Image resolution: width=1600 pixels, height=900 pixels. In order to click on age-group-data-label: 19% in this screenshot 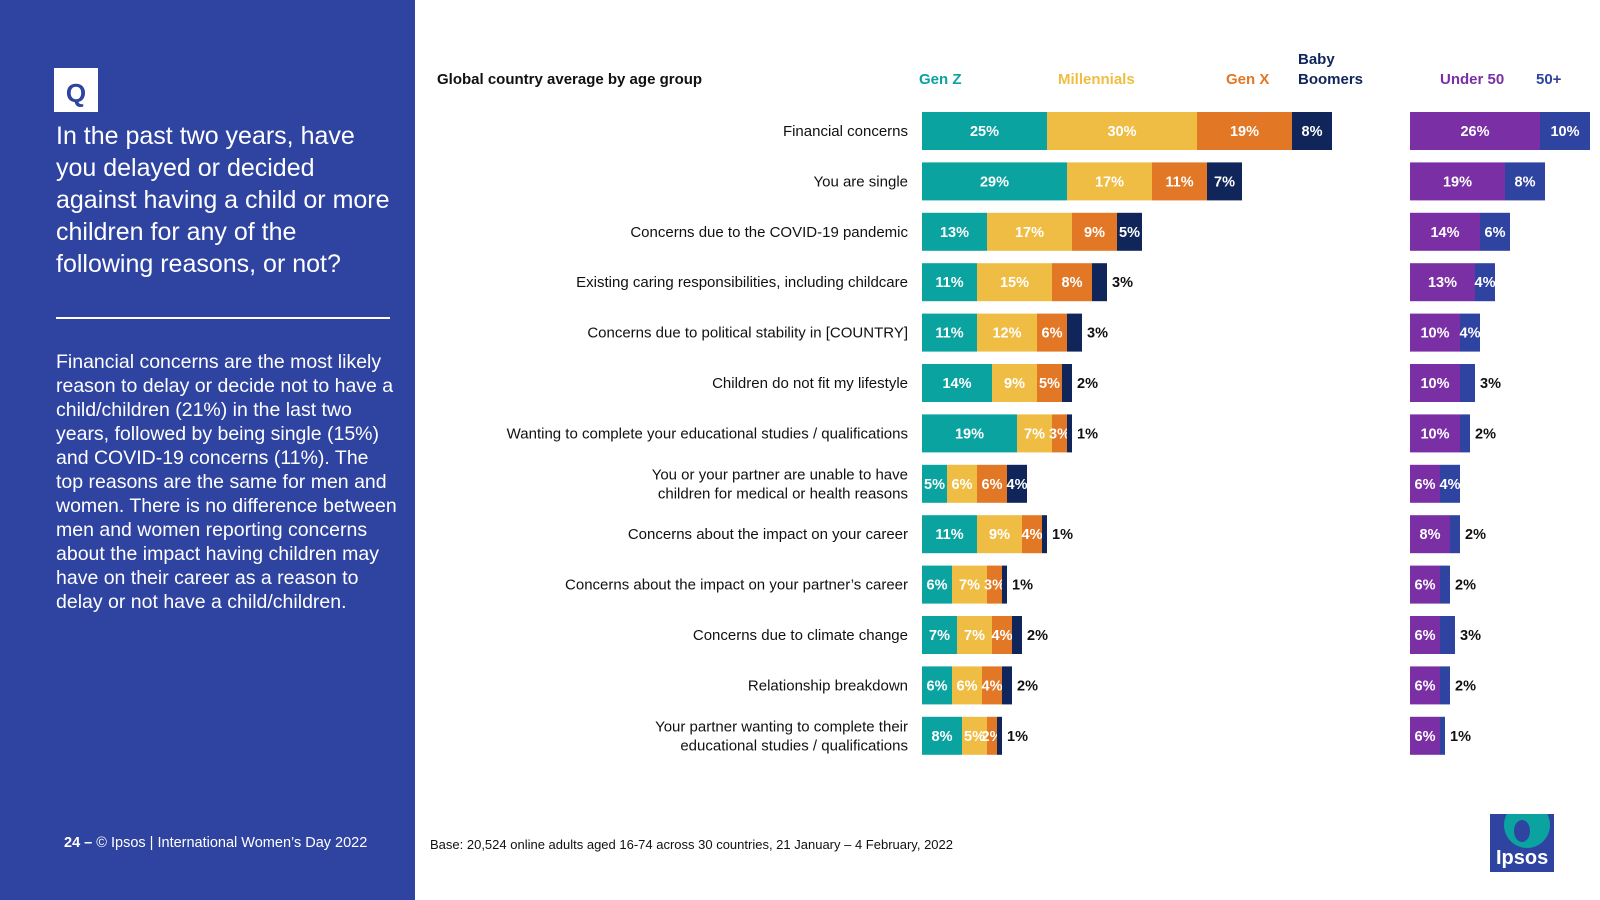, I will do `click(1244, 132)`.